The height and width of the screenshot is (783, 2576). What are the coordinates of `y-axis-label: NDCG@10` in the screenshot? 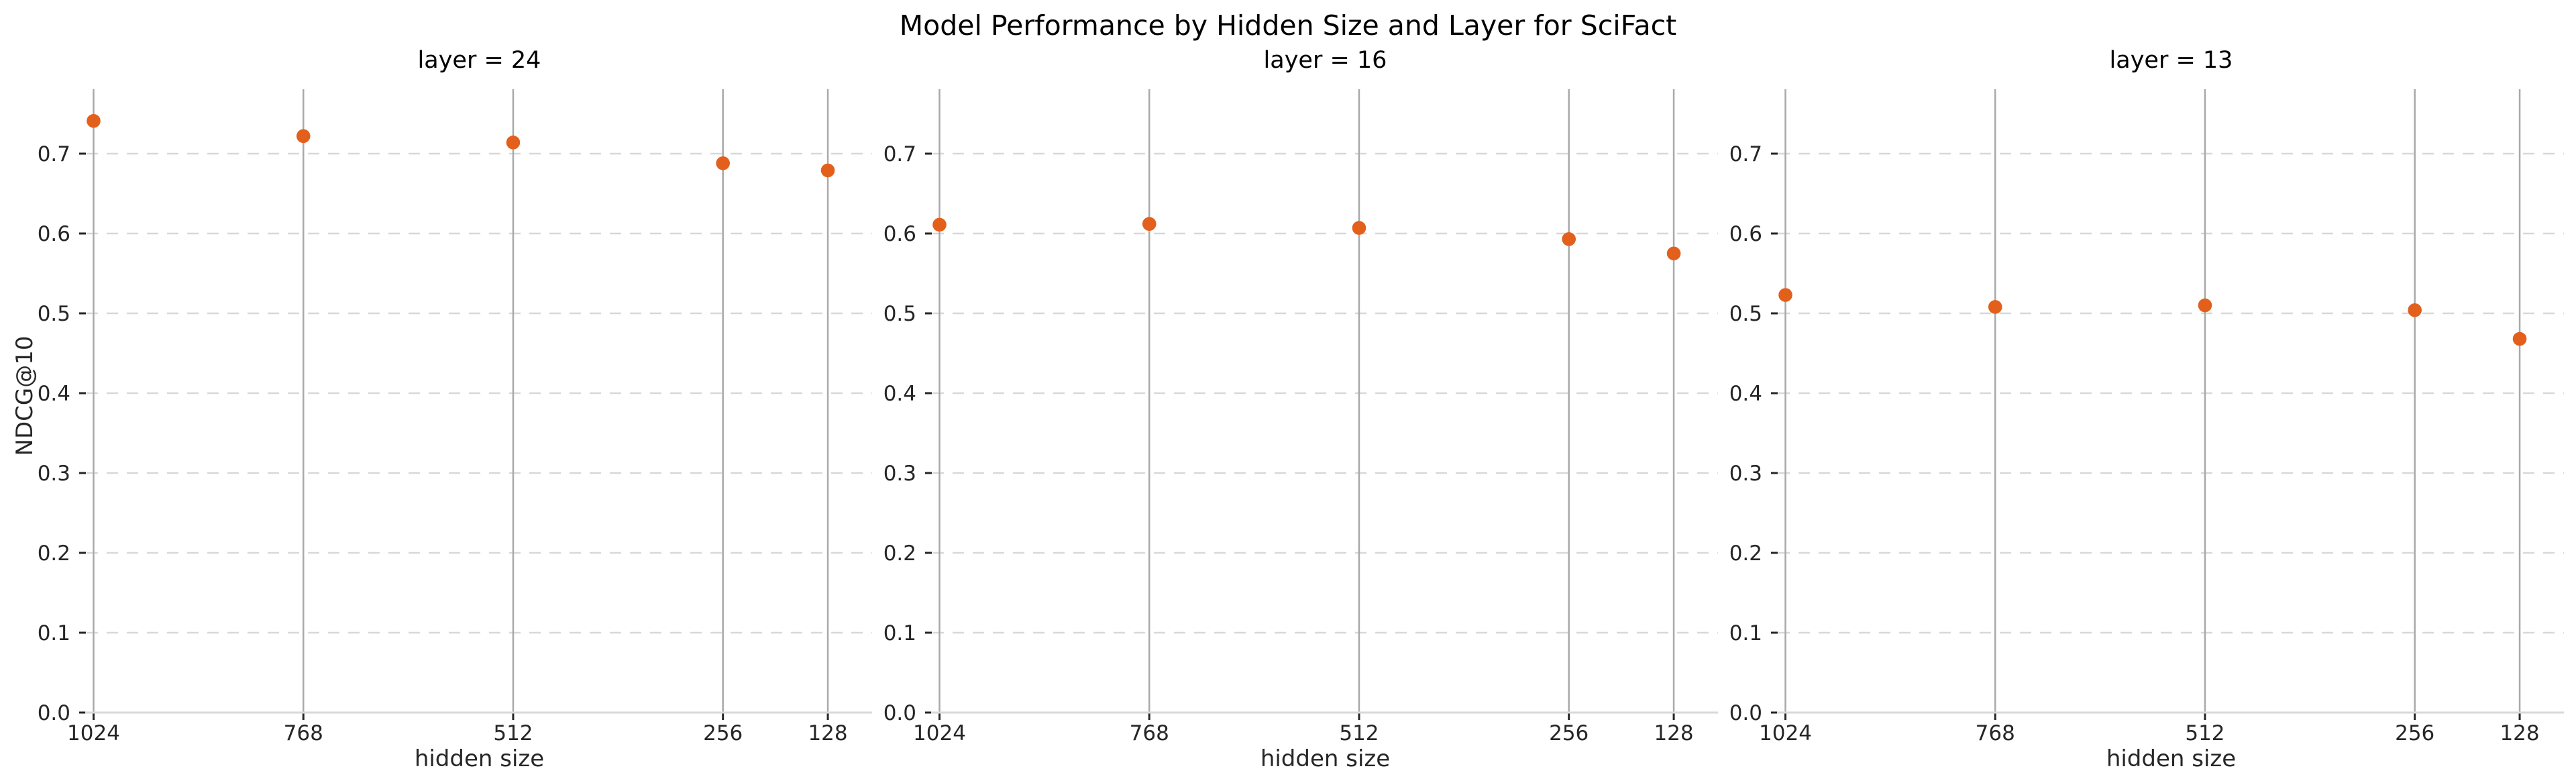 It's located at (24, 396).